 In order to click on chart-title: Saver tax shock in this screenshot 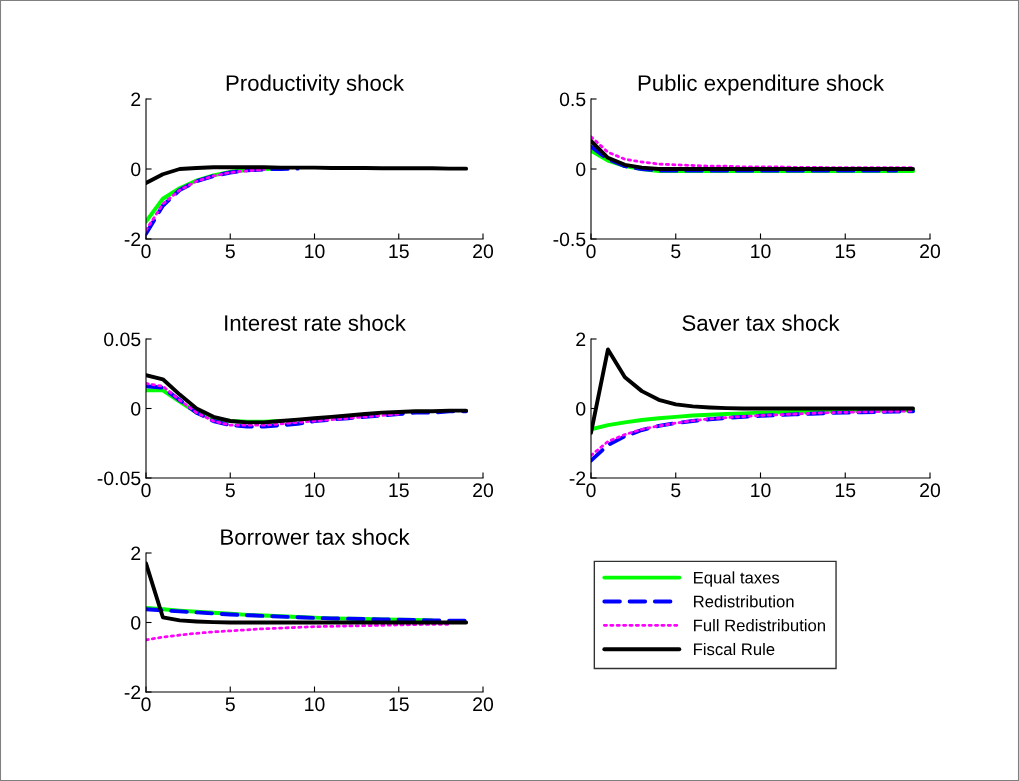, I will do `click(761, 322)`.